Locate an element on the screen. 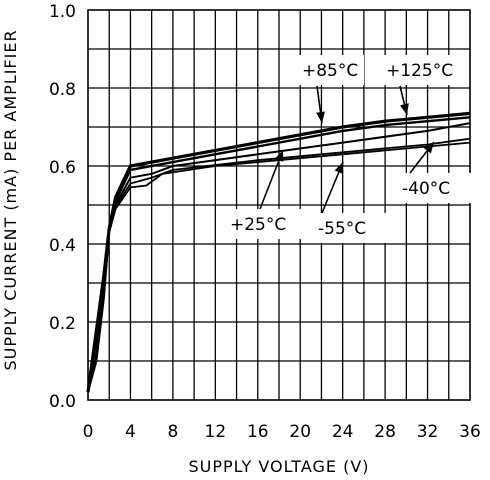  annotation-label: -55°C is located at coordinates (342, 229).